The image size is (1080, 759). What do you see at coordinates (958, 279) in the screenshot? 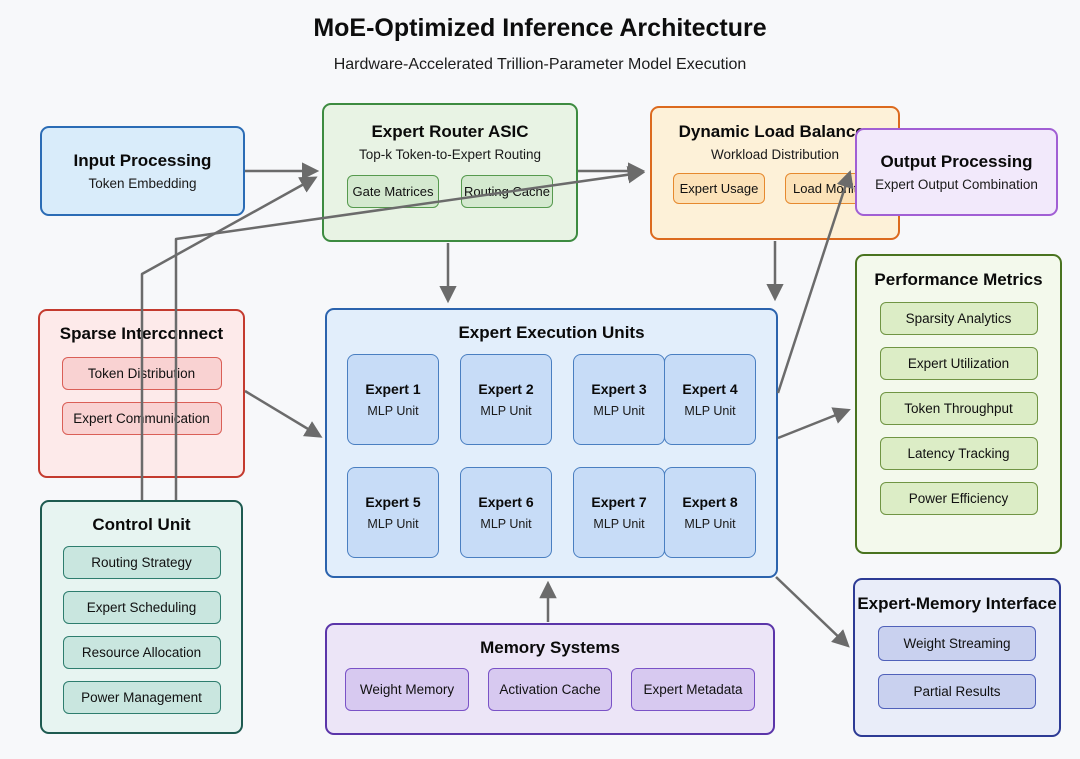
I see `node-title: Performance Metrics` at bounding box center [958, 279].